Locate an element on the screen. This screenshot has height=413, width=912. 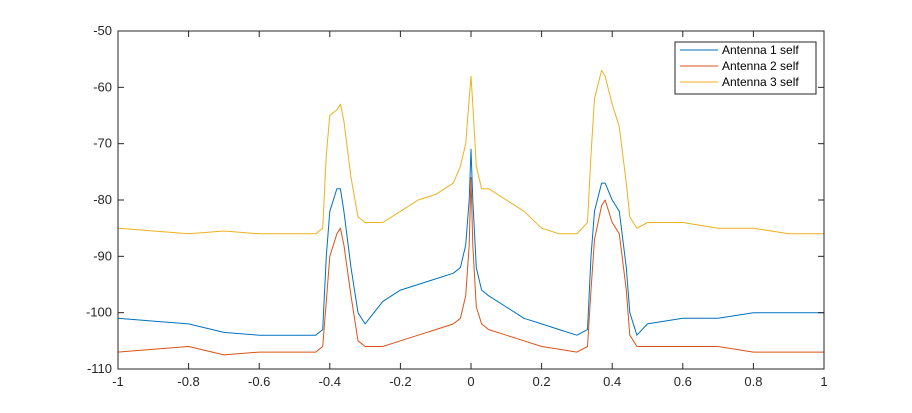
legend-label-1: Antenna 1 self is located at coordinates (760, 50).